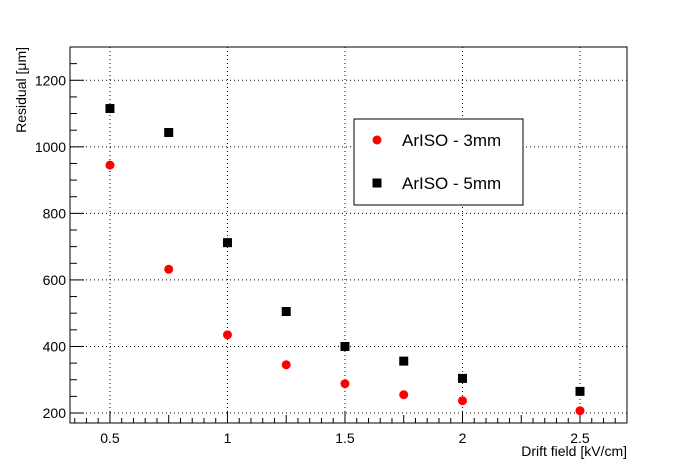  What do you see at coordinates (55, 280) in the screenshot?
I see `y-tick-label: 600` at bounding box center [55, 280].